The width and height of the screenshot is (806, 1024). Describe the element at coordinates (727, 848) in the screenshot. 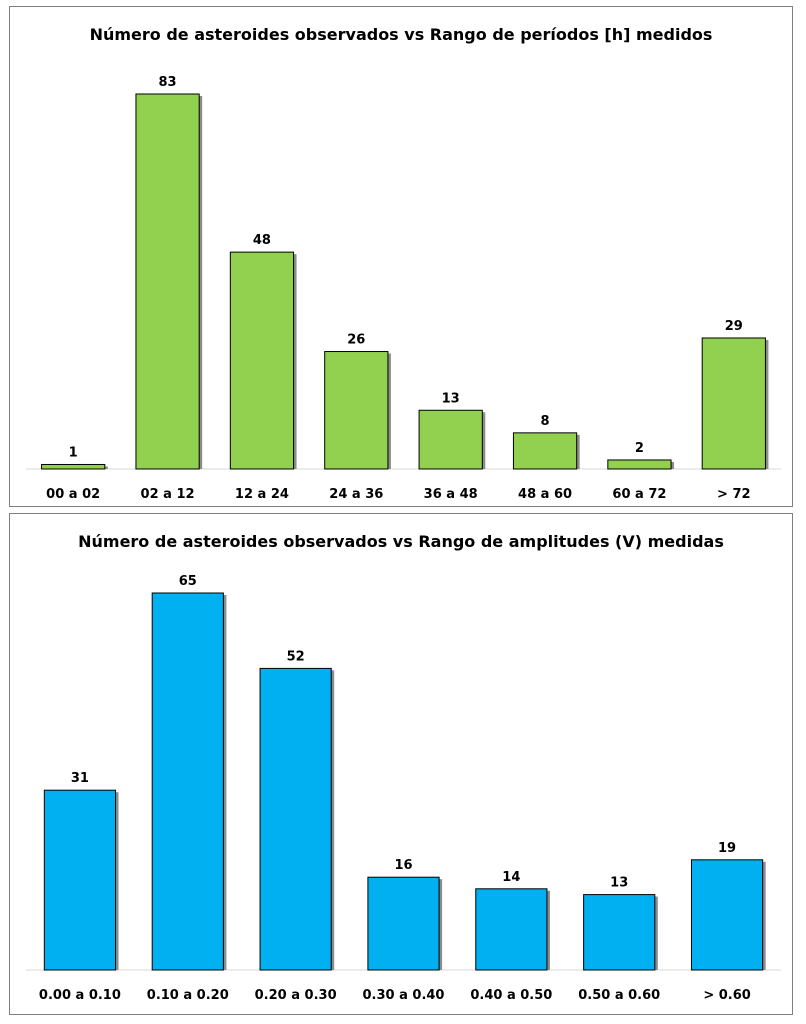

I see `data-label: 19` at that location.